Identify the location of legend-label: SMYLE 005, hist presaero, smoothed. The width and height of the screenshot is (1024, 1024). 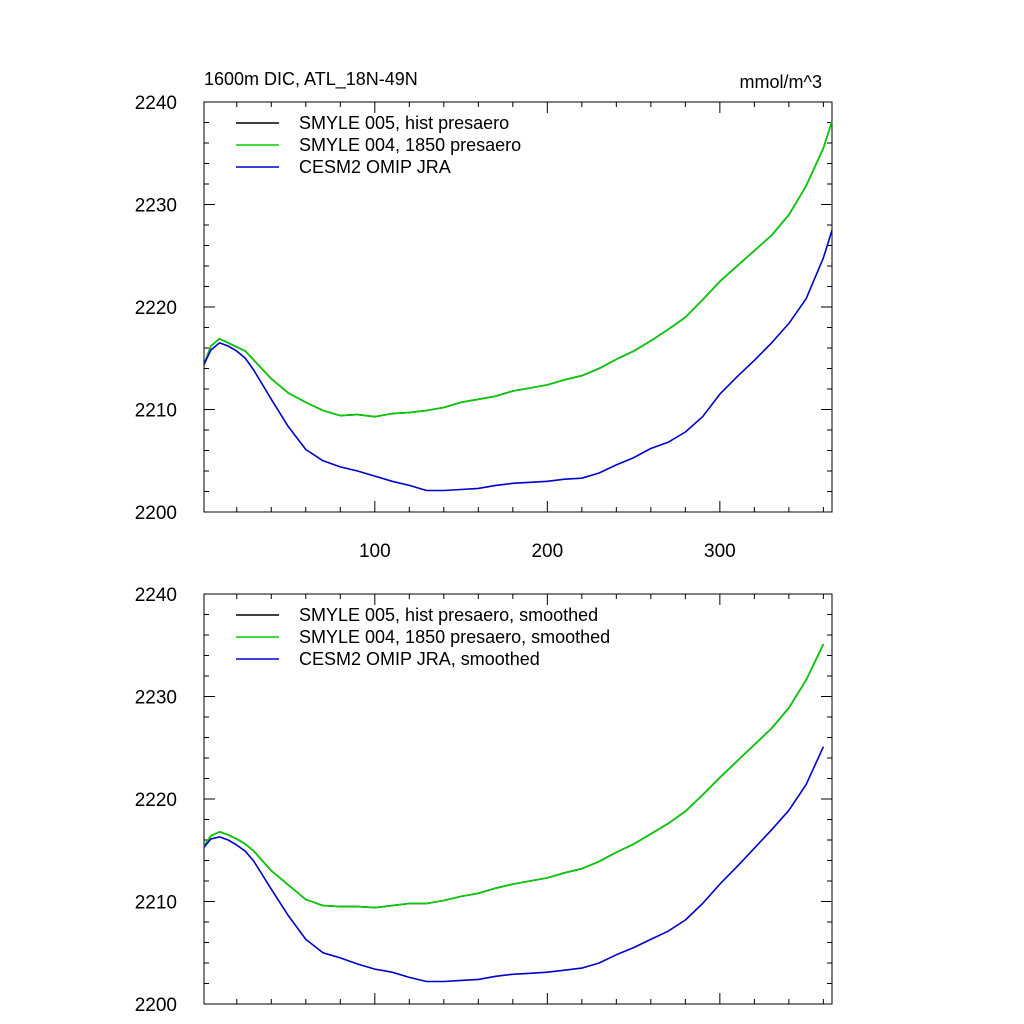
(448, 615).